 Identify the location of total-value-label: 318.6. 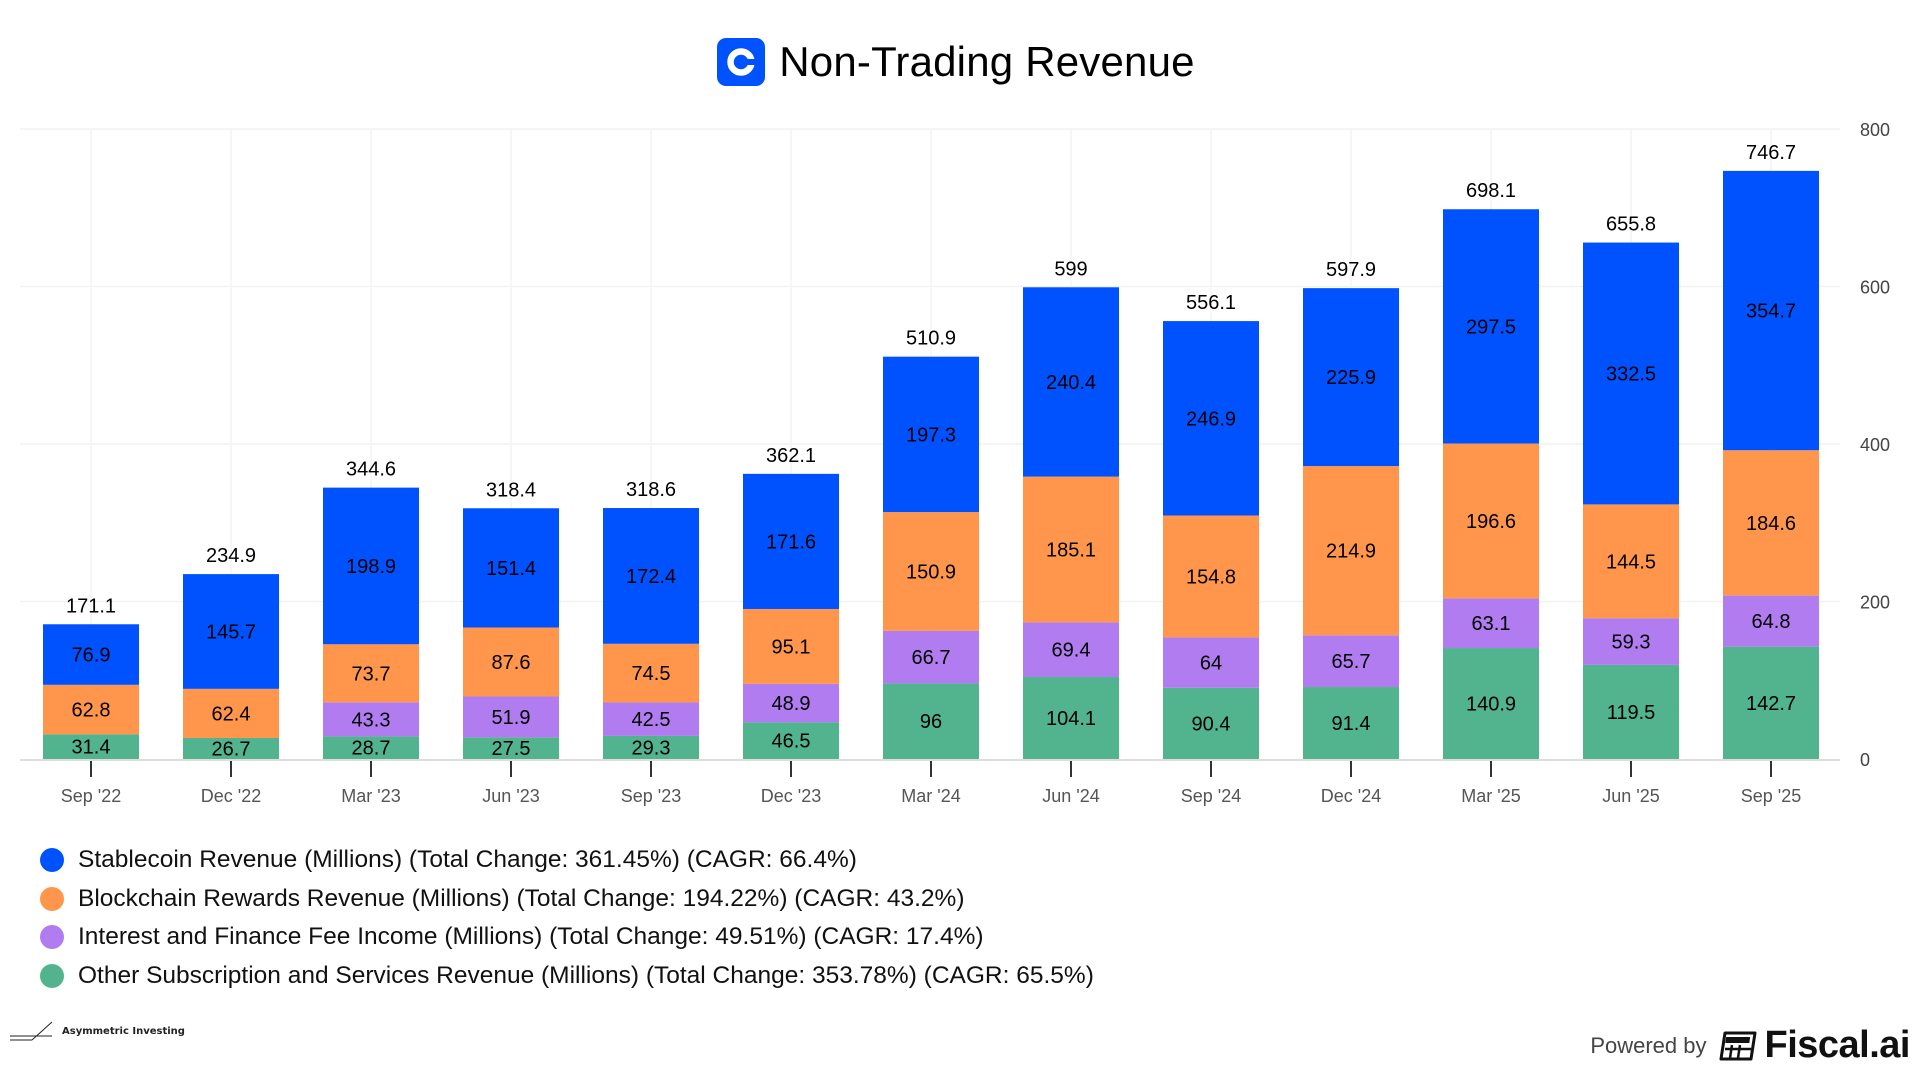
(651, 490).